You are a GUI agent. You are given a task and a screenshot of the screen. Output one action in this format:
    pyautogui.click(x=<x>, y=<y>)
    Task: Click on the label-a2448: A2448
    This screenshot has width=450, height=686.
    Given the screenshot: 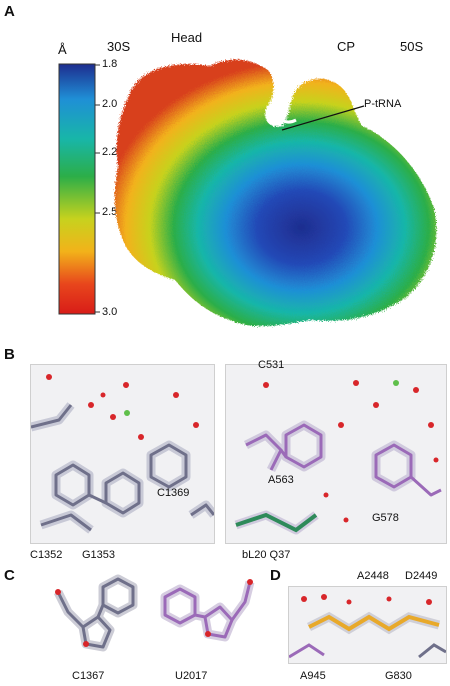 What is the action you would take?
    pyautogui.click(x=373, y=576)
    